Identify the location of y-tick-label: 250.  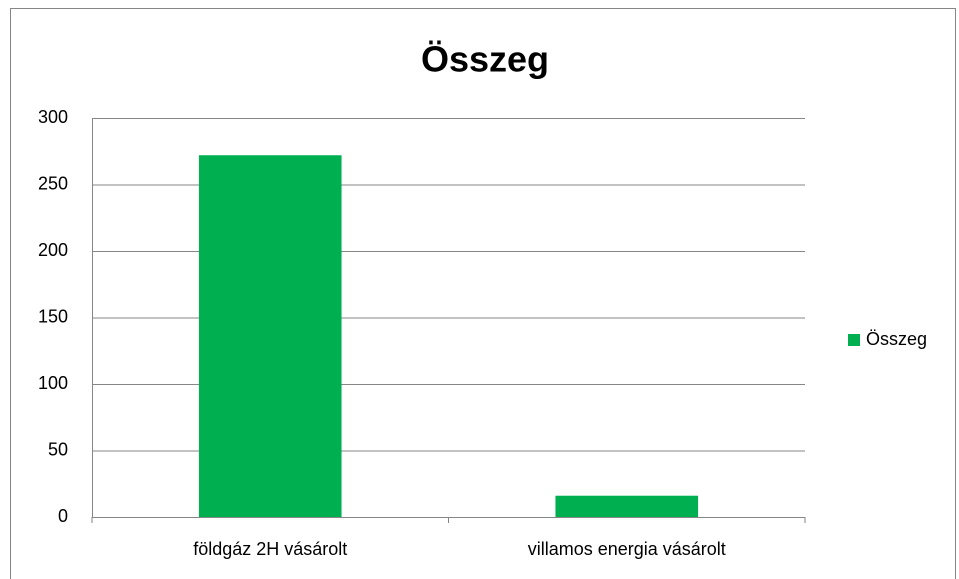
(53, 183).